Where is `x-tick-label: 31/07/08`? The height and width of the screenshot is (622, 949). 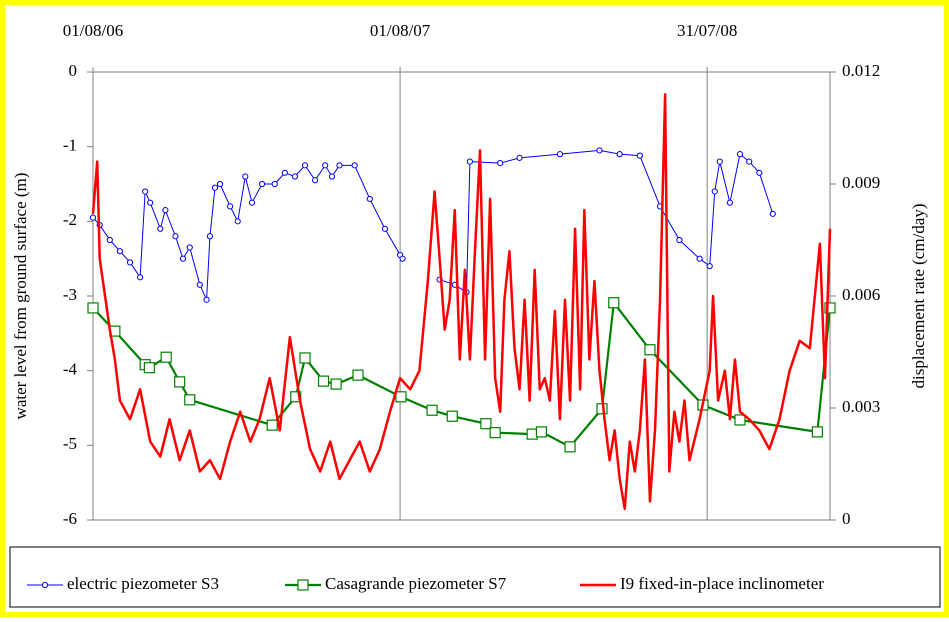 x-tick-label: 31/07/08 is located at coordinates (707, 30).